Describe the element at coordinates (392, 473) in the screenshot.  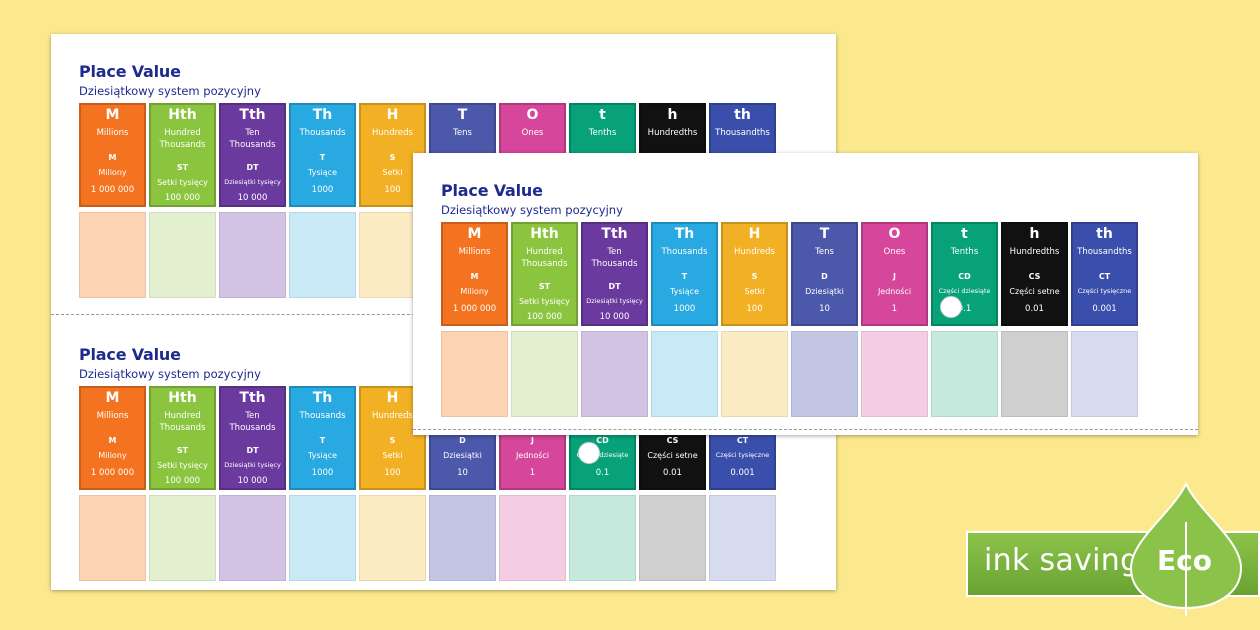
I see `column-value: 100` at that location.